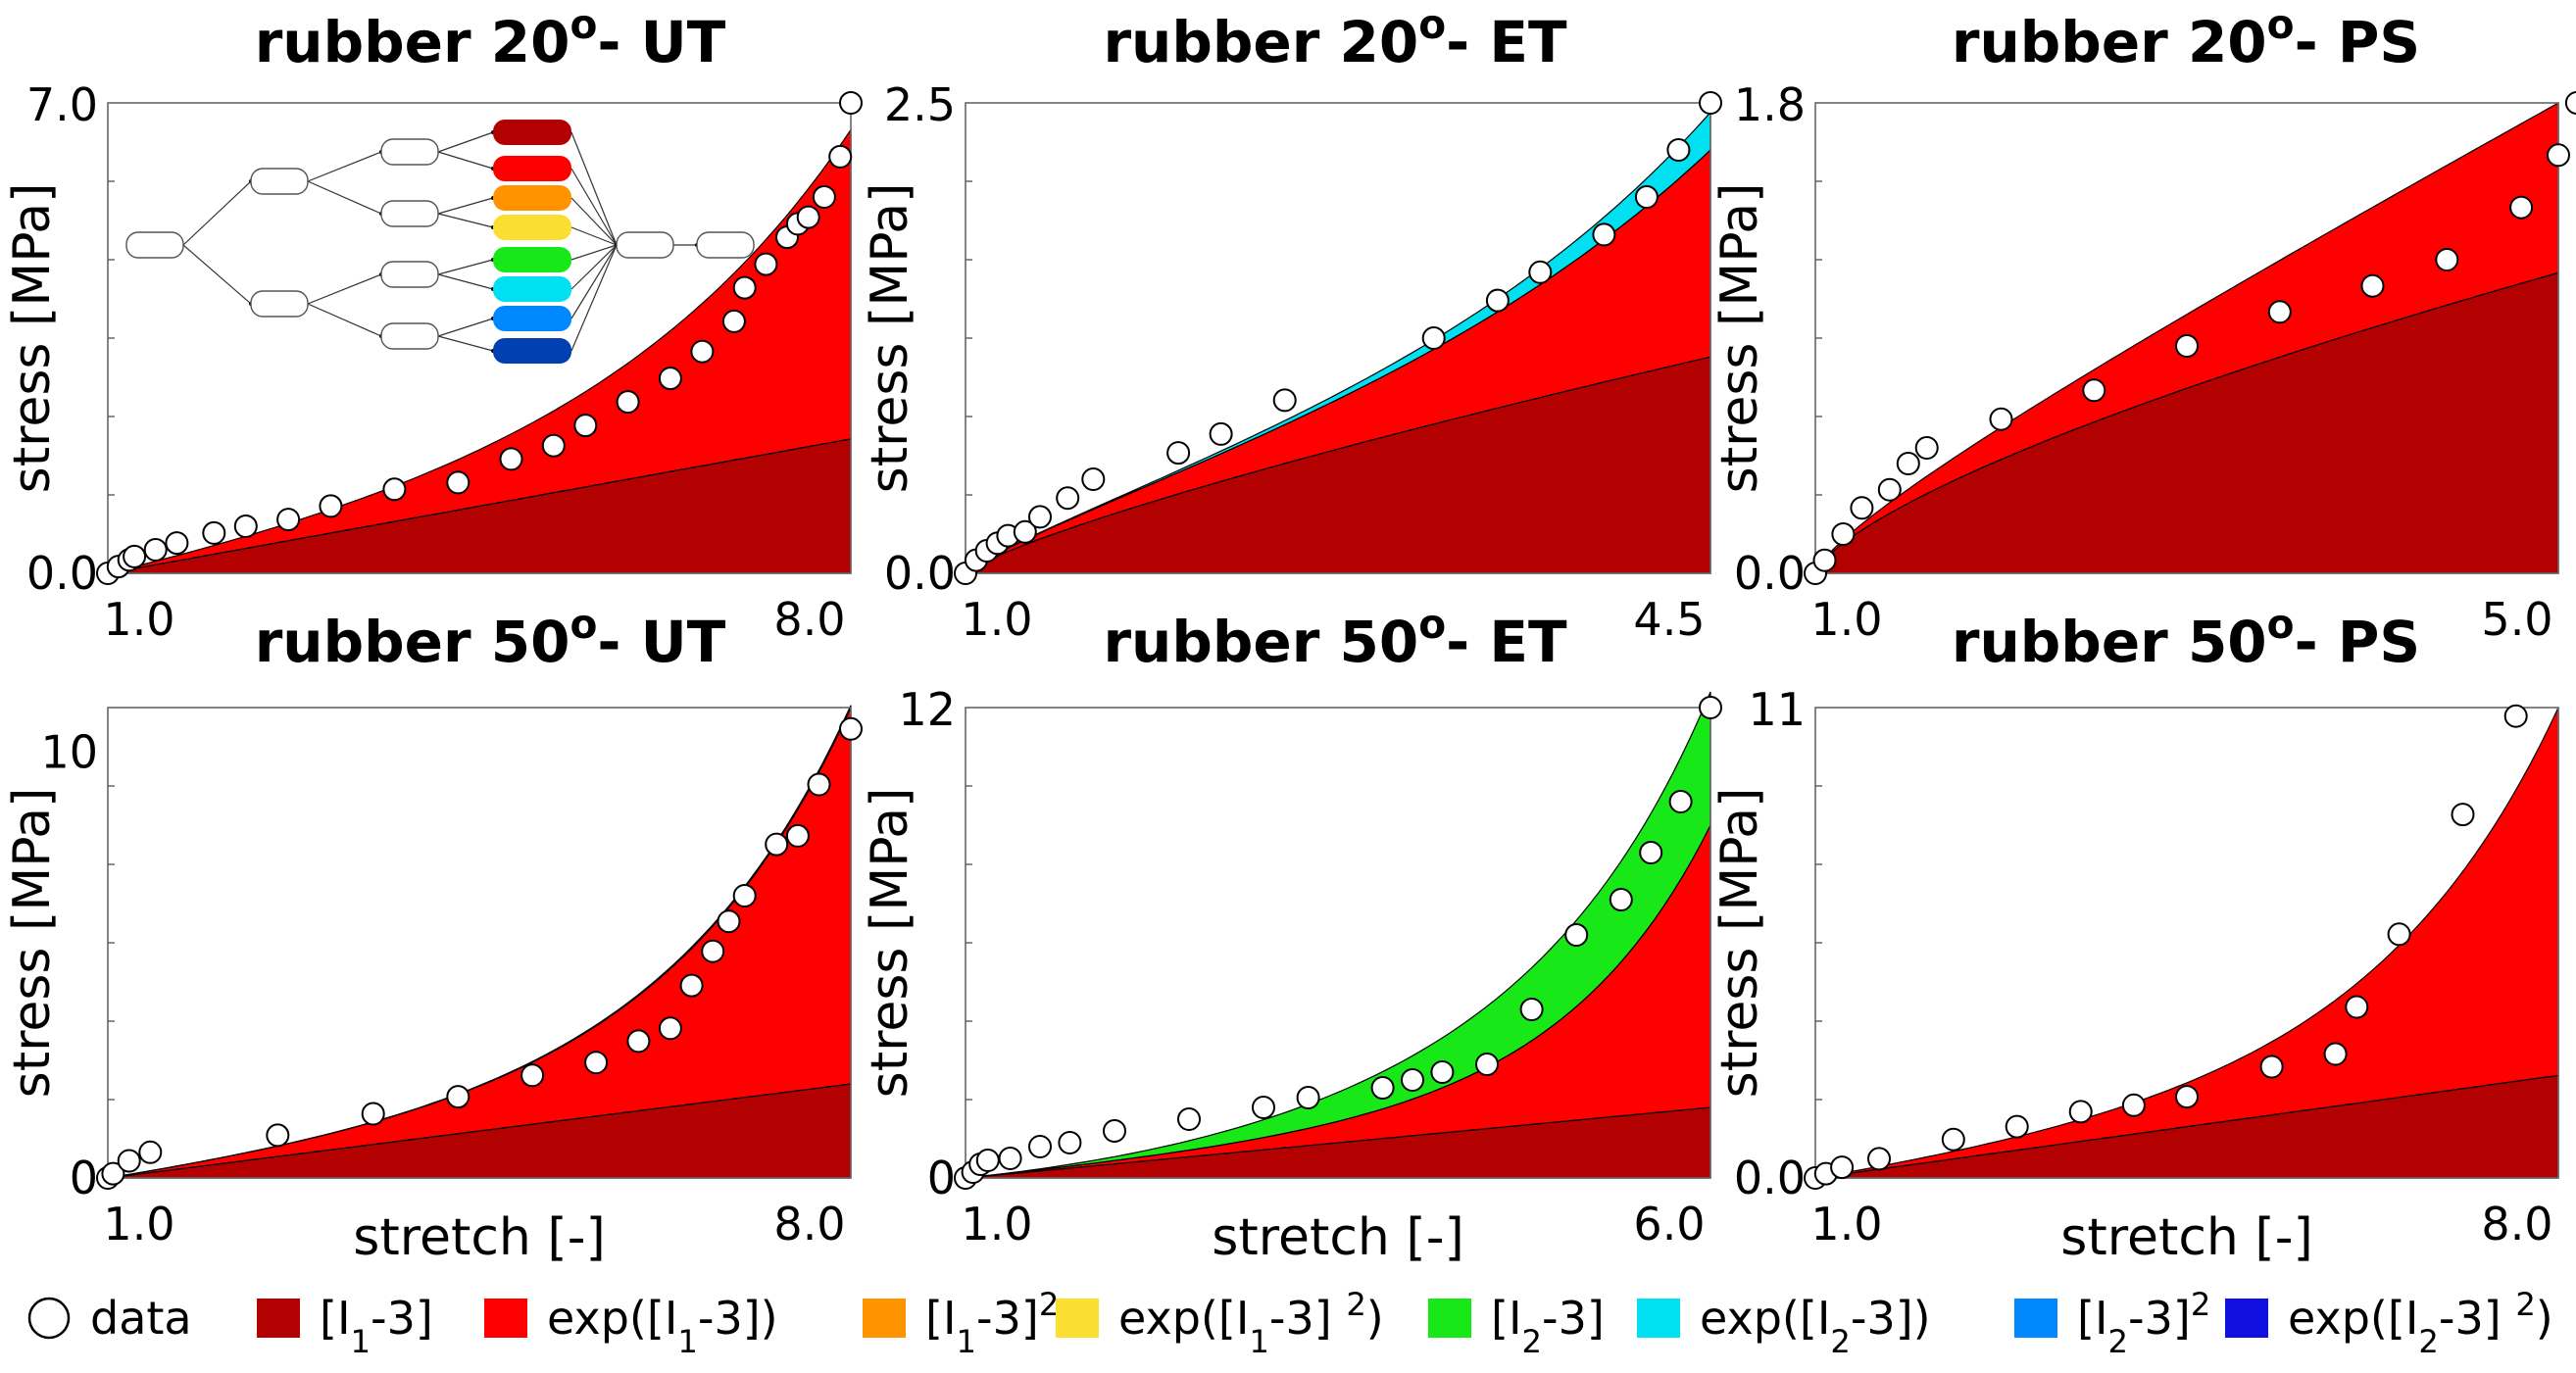 This screenshot has height=1373, width=2576. Describe the element at coordinates (345, 1326) in the screenshot. I see `legend-item-I1-3: [I1-3]` at that location.